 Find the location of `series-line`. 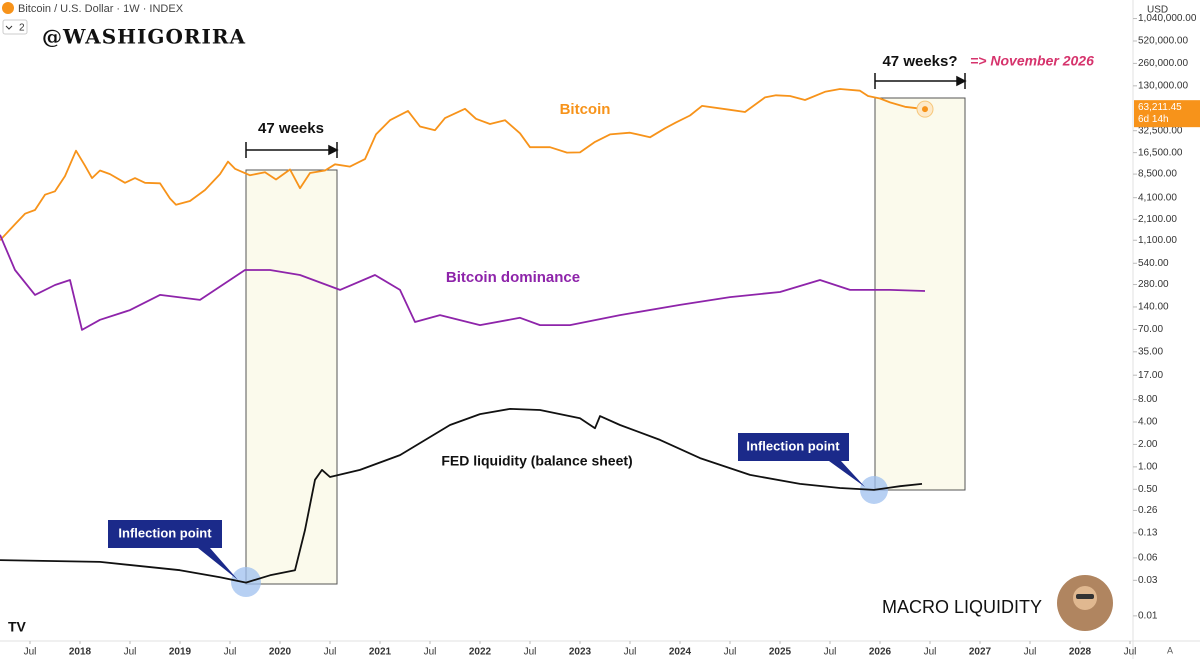

series-line is located at coordinates (463, 282).